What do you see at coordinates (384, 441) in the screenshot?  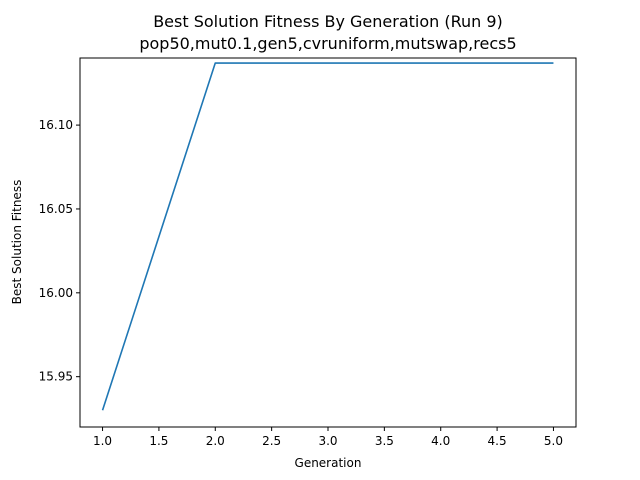 I see `x-tick-label: 3.5` at bounding box center [384, 441].